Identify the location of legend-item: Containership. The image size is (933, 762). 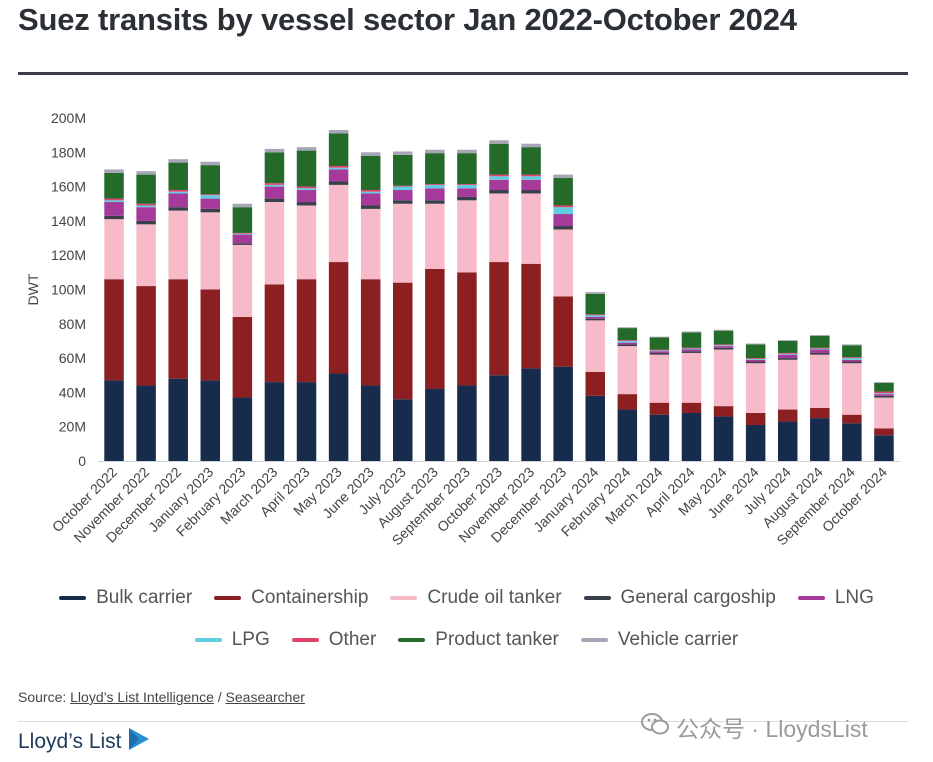
(291, 598).